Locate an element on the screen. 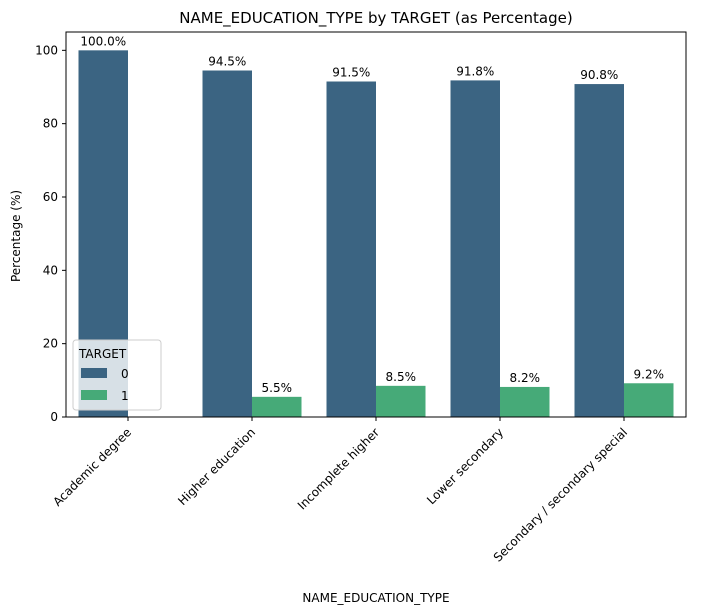 The width and height of the screenshot is (713, 616). legend-title: TARGET is located at coordinates (102, 354).